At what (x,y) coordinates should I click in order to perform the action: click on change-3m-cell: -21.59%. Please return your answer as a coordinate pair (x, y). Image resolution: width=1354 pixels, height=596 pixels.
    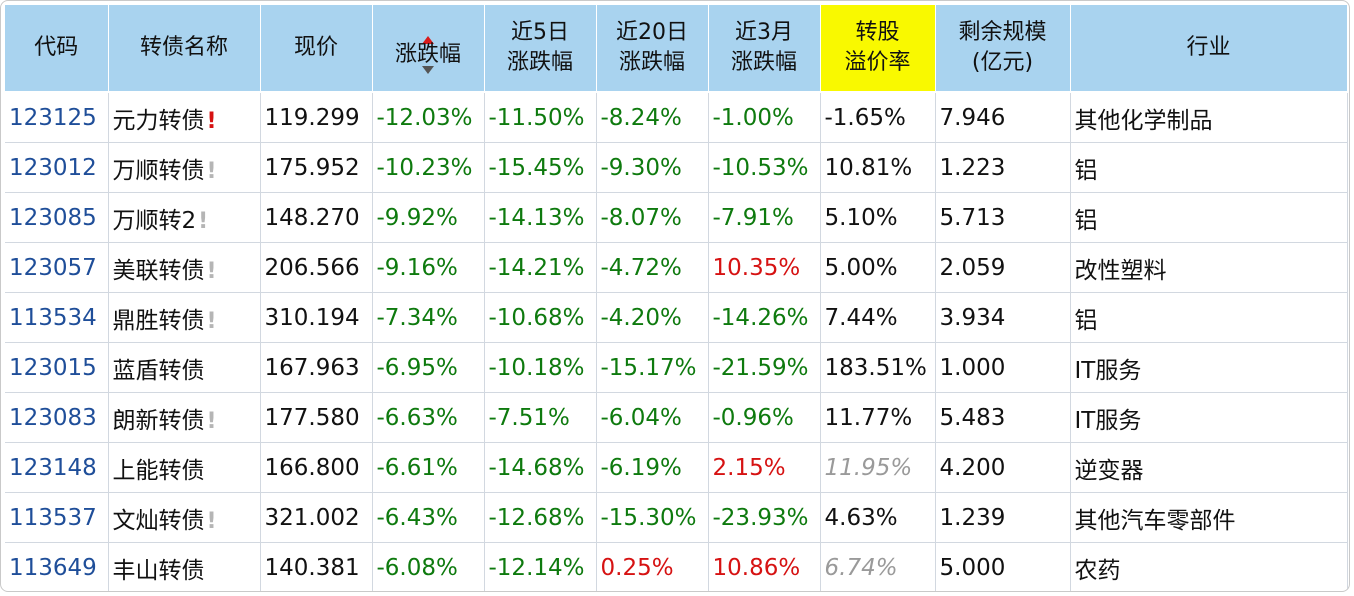
    Looking at the image, I should click on (764, 367).